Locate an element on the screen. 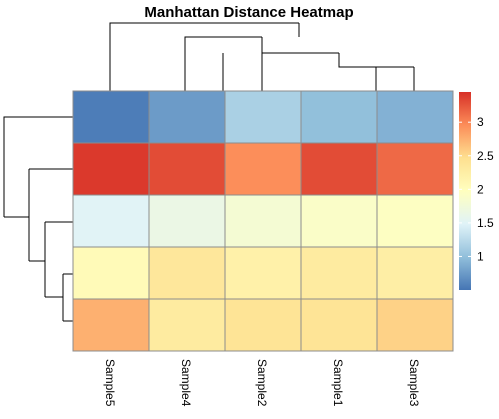 The height and width of the screenshot is (419, 499). heatmap-cell-r4-Sample4 is located at coordinates (187, 273).